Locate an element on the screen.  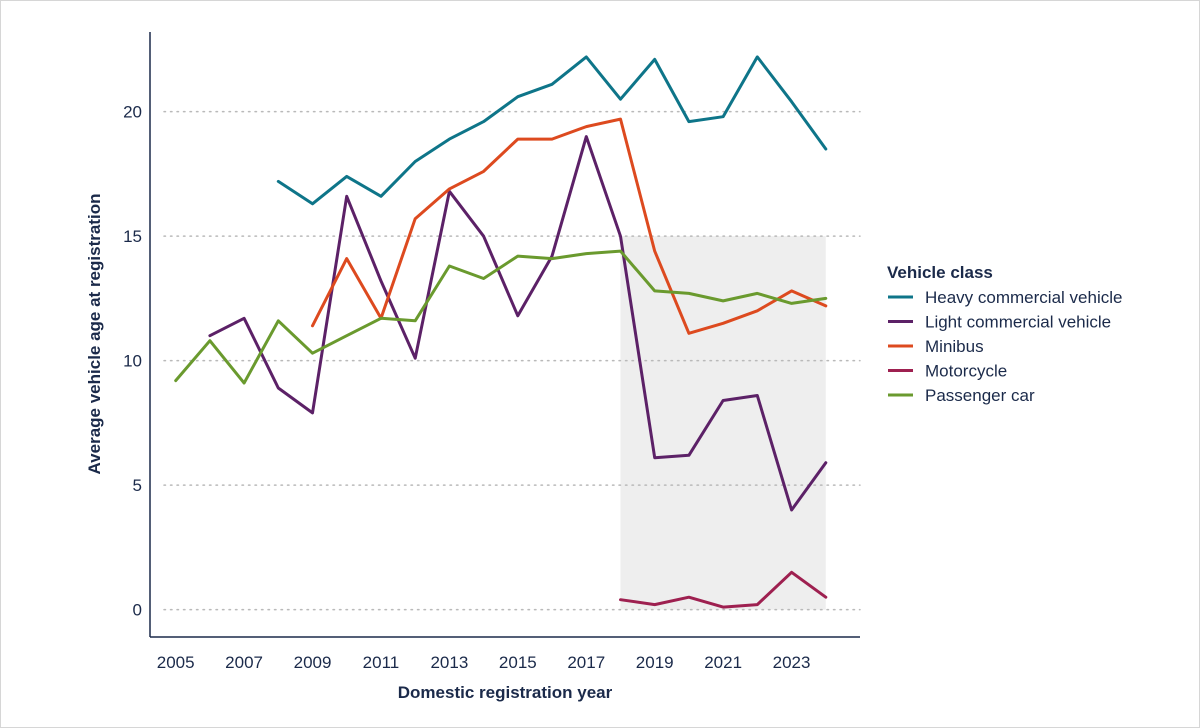
legend-label: Minibus is located at coordinates (954, 346).